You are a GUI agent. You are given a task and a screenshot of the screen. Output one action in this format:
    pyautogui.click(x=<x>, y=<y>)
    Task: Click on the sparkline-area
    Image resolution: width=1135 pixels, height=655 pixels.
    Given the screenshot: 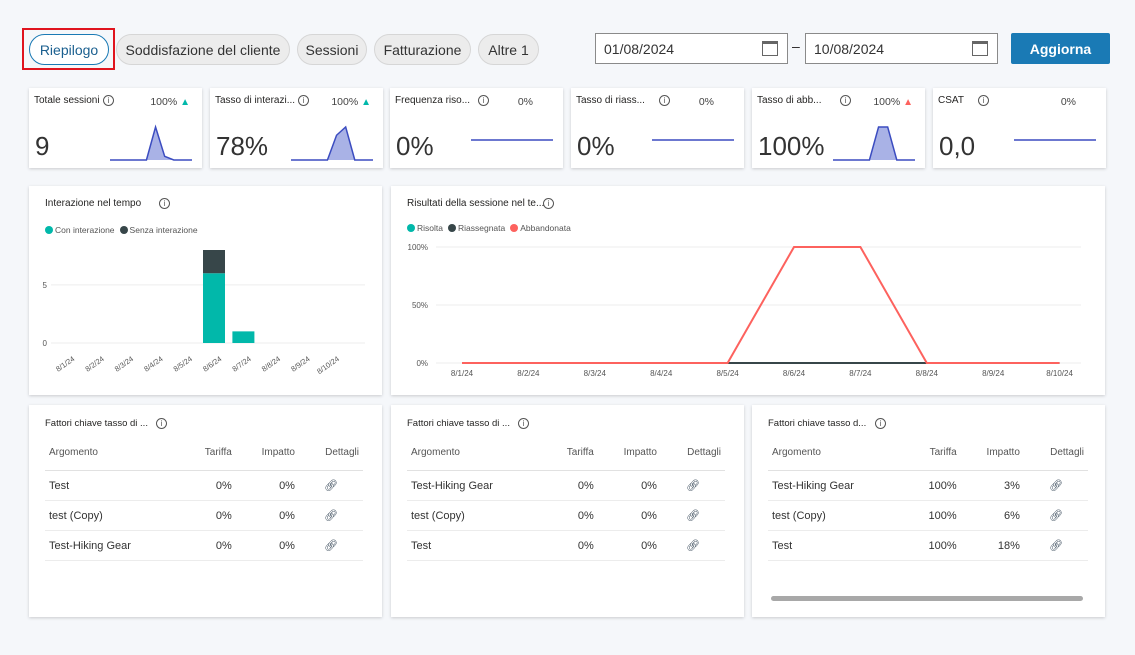 What is the action you would take?
    pyautogui.click(x=332, y=143)
    